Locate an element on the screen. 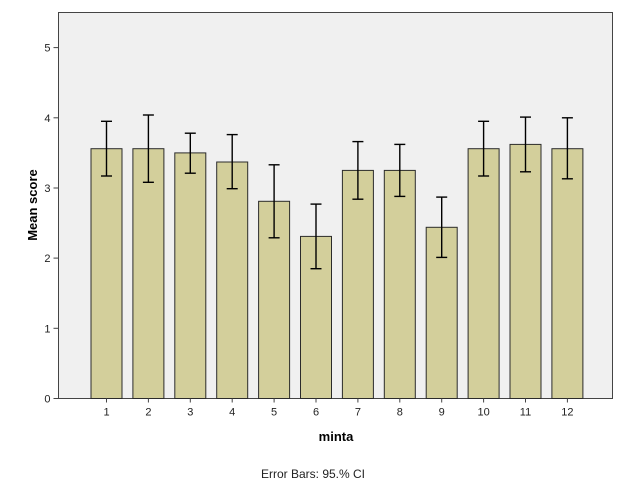  x-tick-label-1: 1 is located at coordinates (106, 413).